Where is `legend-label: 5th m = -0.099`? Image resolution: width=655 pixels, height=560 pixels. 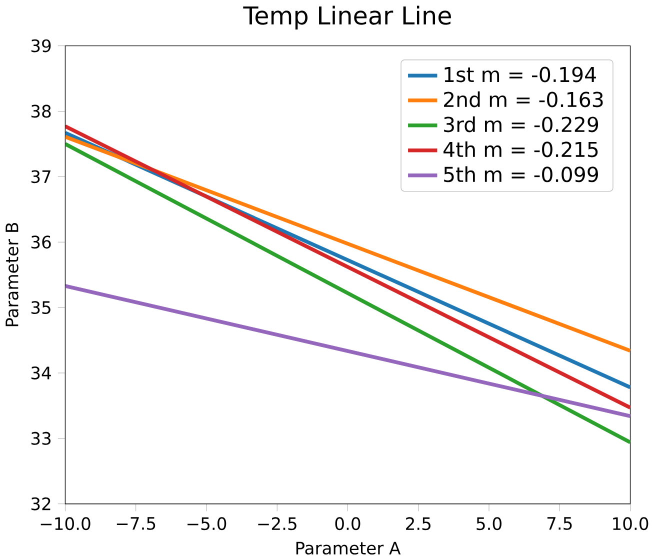
legend-label: 5th m = -0.099 is located at coordinates (521, 174).